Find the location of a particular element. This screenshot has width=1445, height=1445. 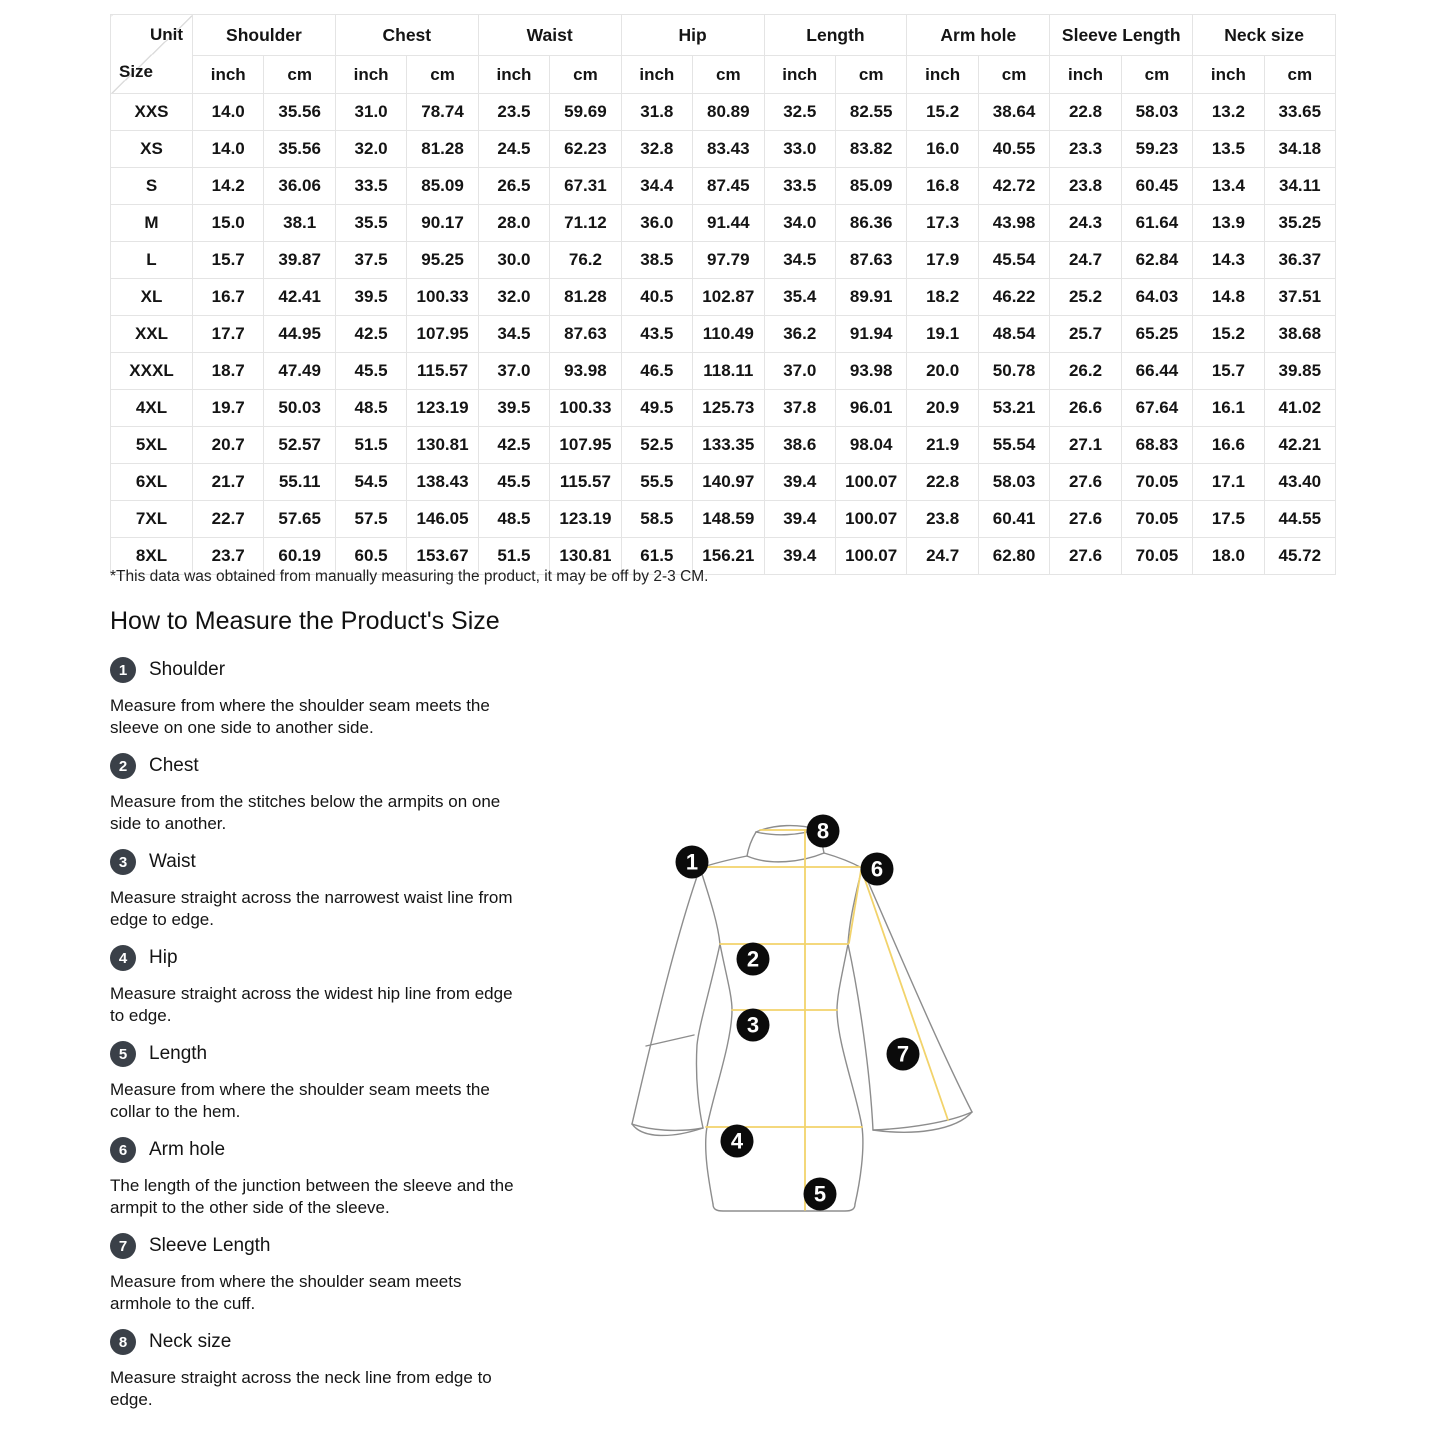

measurement-value: 26.5 is located at coordinates (514, 186).